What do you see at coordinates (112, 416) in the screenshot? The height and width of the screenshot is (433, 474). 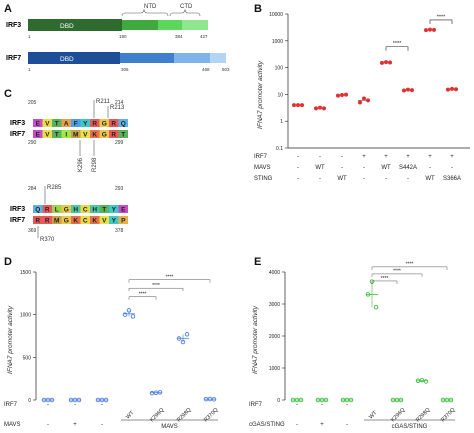 I see `panel-d-condition-table: IRF7 MAVS - - - WT K296Q R298Q R370Q - + - MAVS` at bounding box center [112, 416].